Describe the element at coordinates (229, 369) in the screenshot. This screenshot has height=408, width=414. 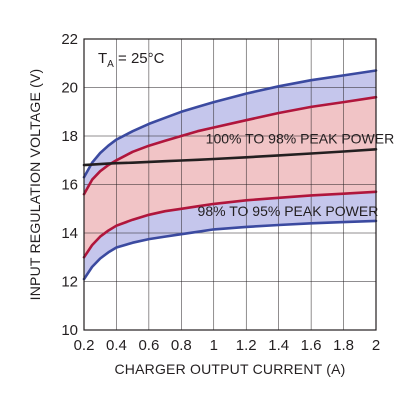
I see `x-axis-label: CHARGER OUTPUT CURRENT (A)` at that location.